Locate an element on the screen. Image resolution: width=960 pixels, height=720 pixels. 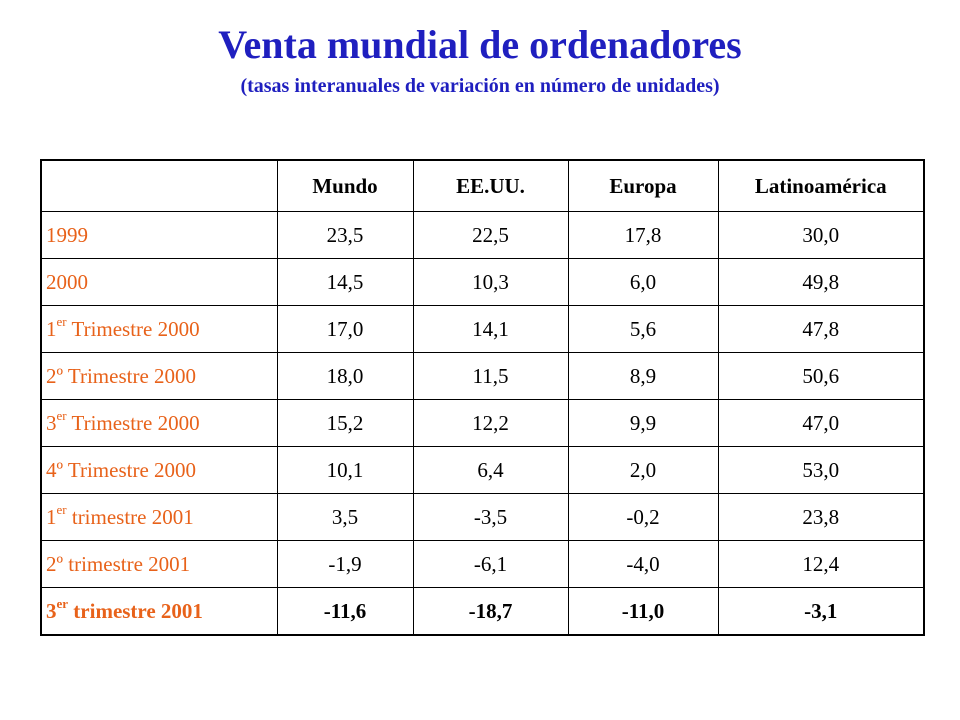
table-header-row: Mundo EE.UU. Europa Latinoamérica is located at coordinates (482, 185).